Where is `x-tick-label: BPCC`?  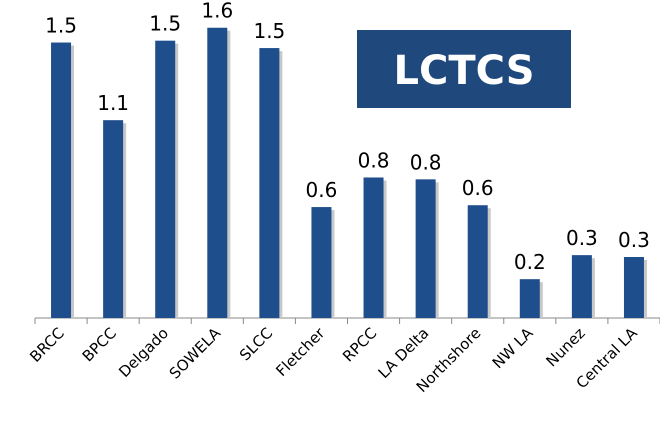 x-tick-label: BPCC is located at coordinates (99, 344).